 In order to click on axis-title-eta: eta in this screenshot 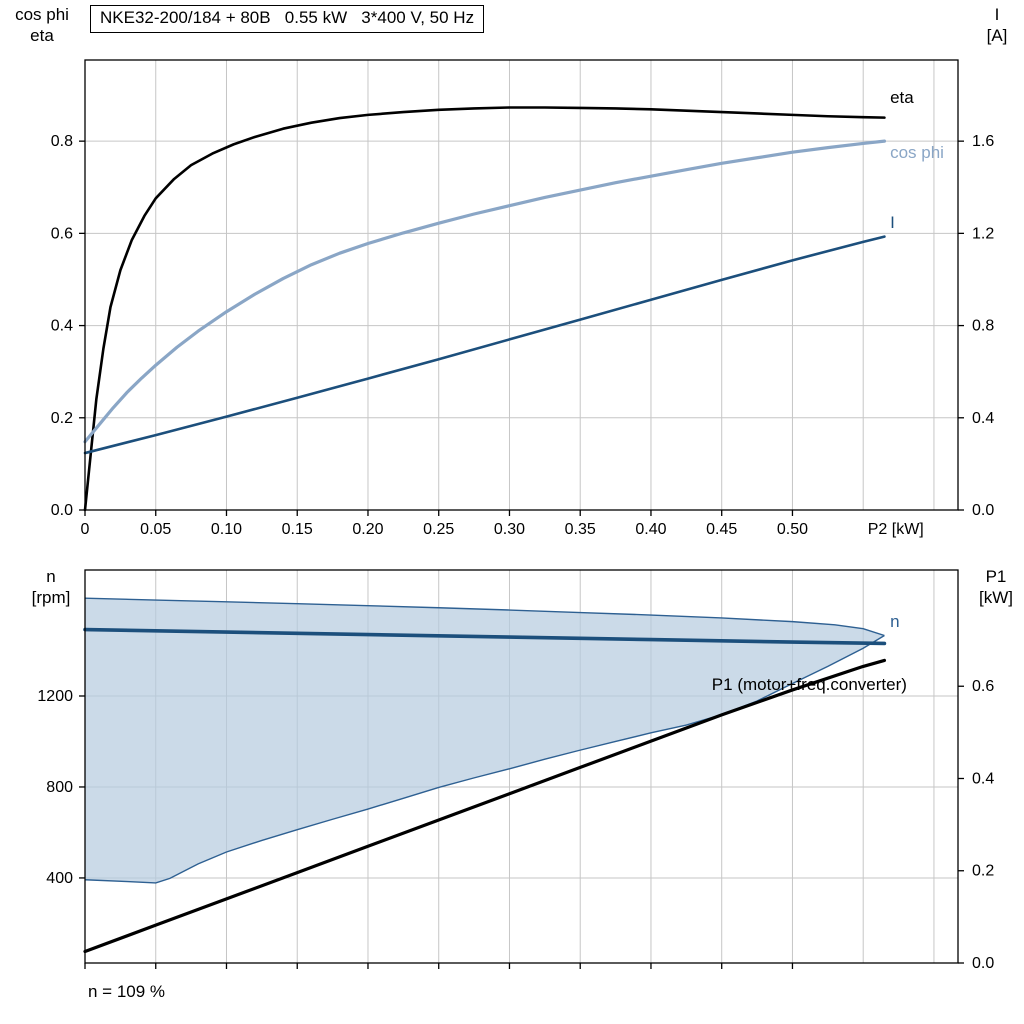, I will do `click(42, 35)`.